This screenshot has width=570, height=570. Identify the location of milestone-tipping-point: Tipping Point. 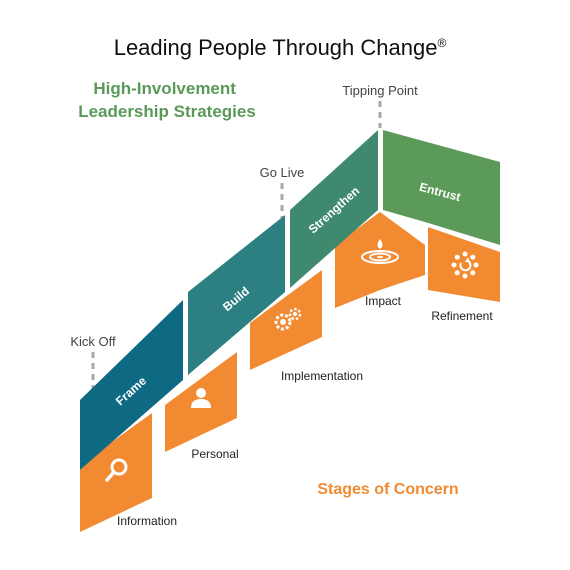
(380, 105).